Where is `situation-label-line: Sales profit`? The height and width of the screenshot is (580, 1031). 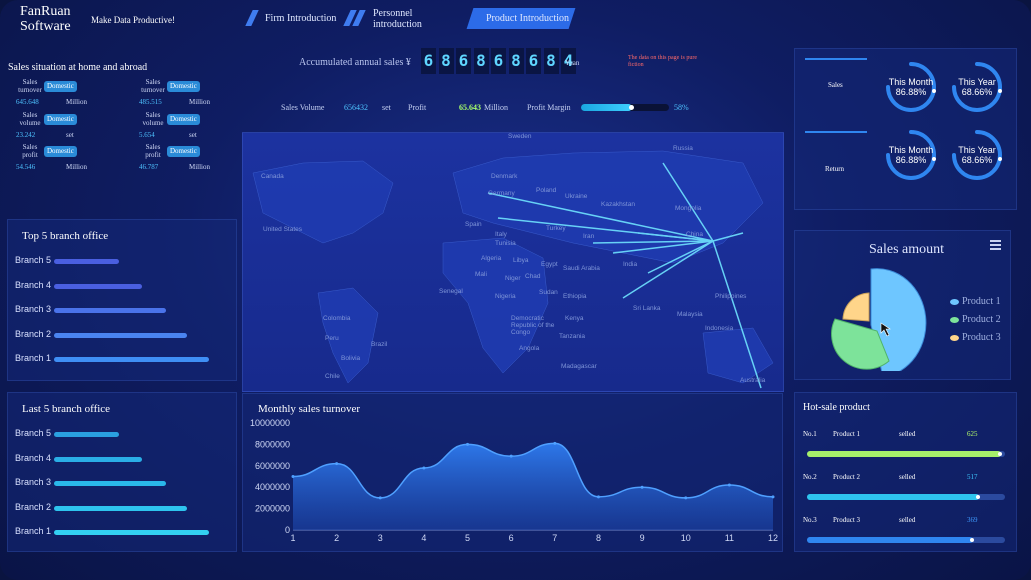 situation-label-line: Sales profit is located at coordinates (153, 151).